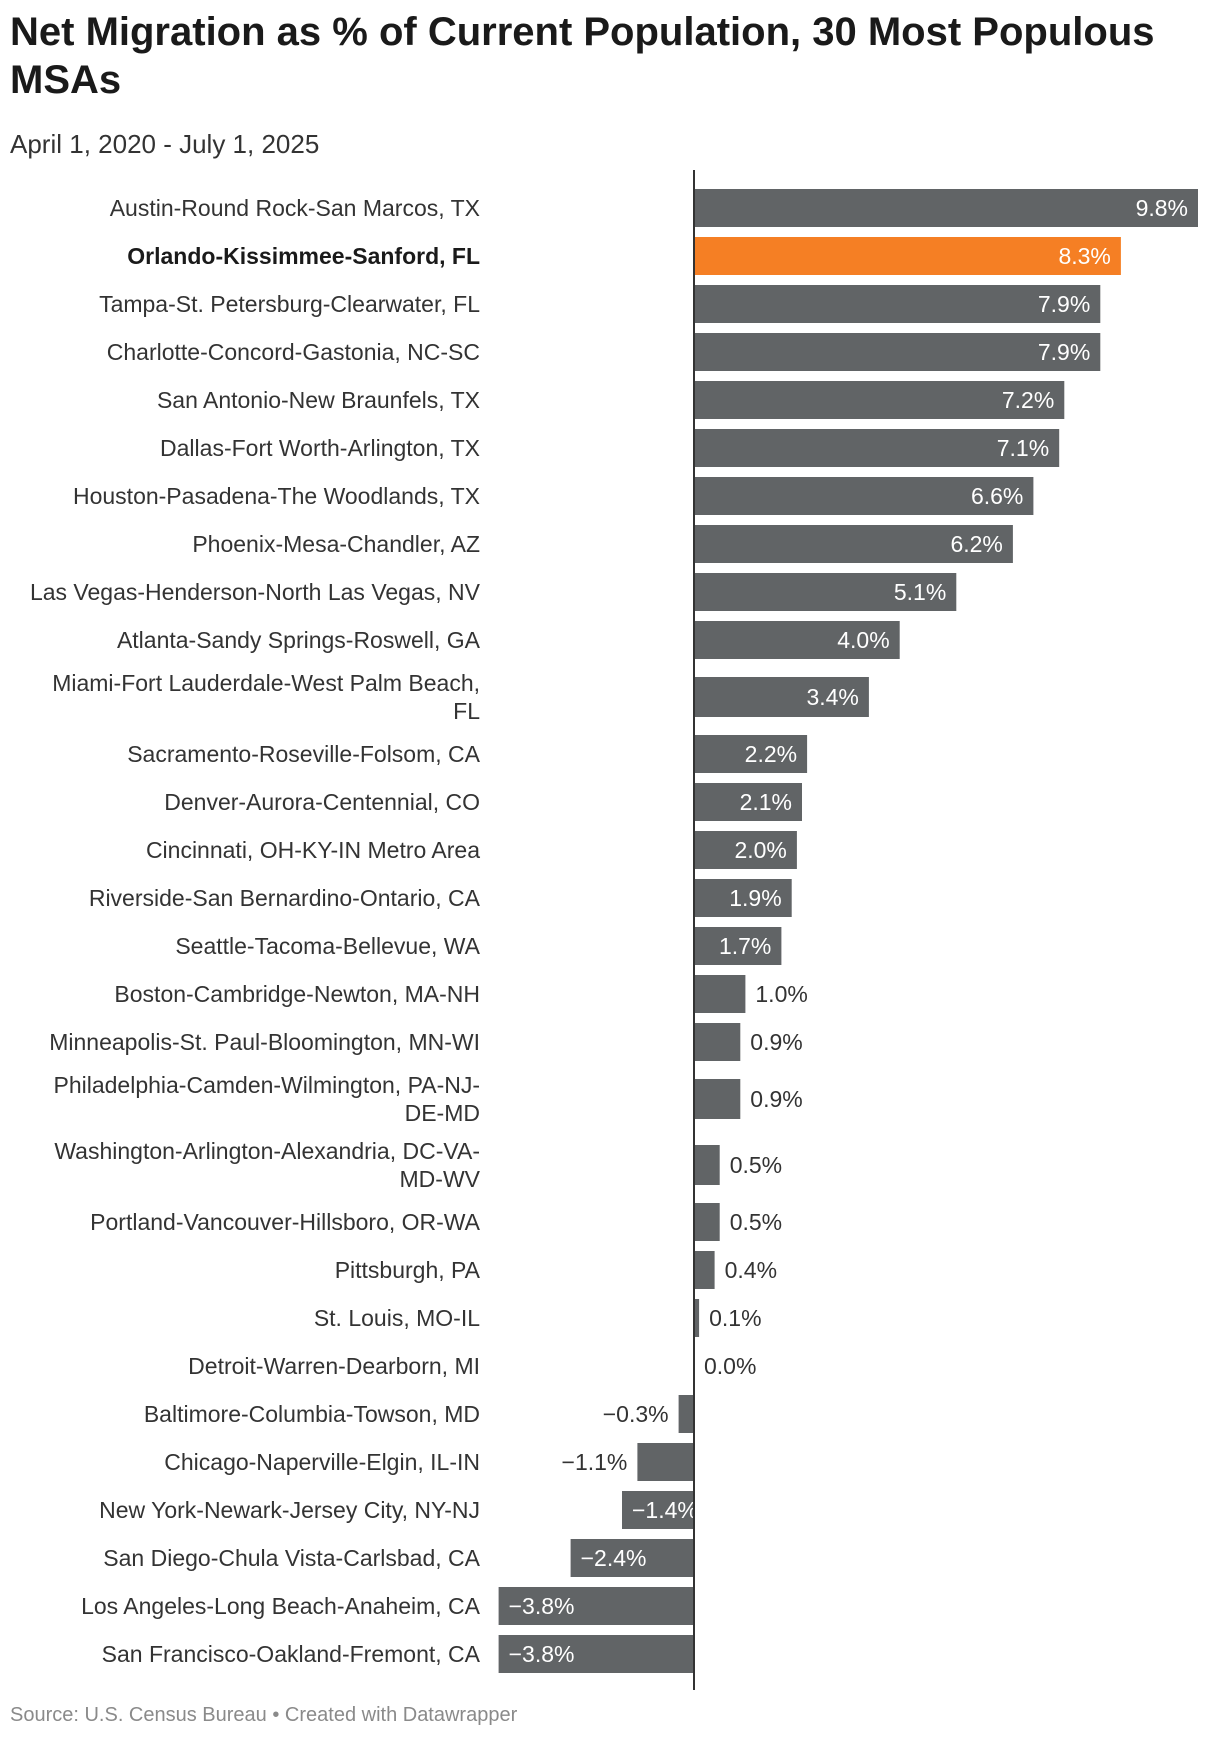 Image resolution: width=1220 pixels, height=1746 pixels. Describe the element at coordinates (760, 850) in the screenshot. I see `value-label: 2.0%` at that location.